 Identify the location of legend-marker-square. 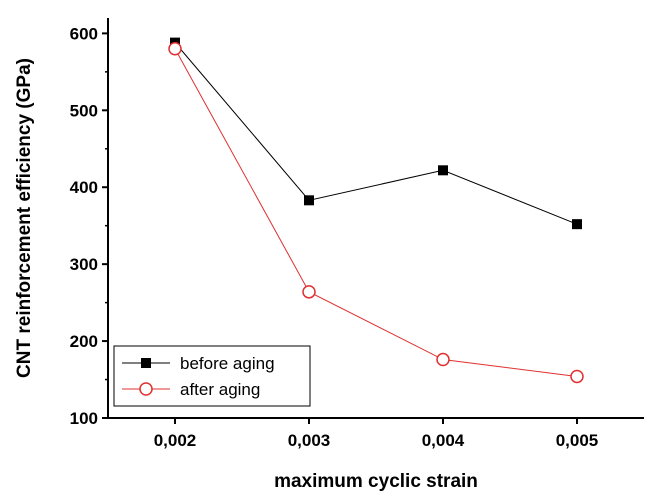
(146, 363).